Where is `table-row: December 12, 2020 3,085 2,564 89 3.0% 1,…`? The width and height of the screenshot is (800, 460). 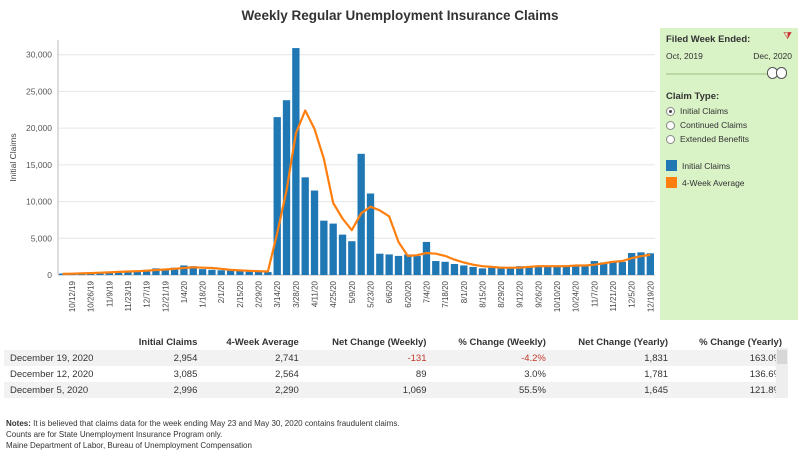 table-row: December 12, 2020 3,085 2,564 89 3.0% 1,… is located at coordinates (396, 374).